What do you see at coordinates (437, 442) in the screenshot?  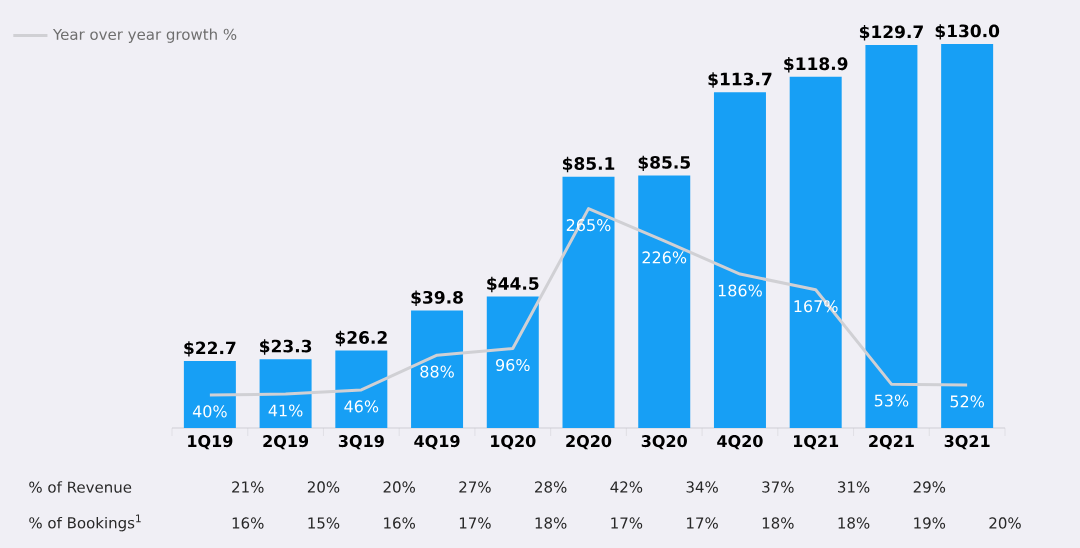 I see `x-tick-label: 4Q19` at bounding box center [437, 442].